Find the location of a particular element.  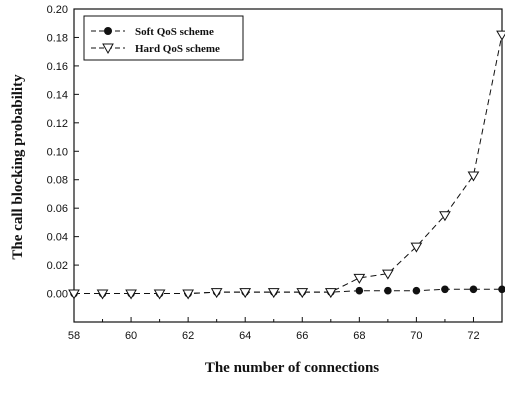

x-tick-label: 60 is located at coordinates (131, 336).